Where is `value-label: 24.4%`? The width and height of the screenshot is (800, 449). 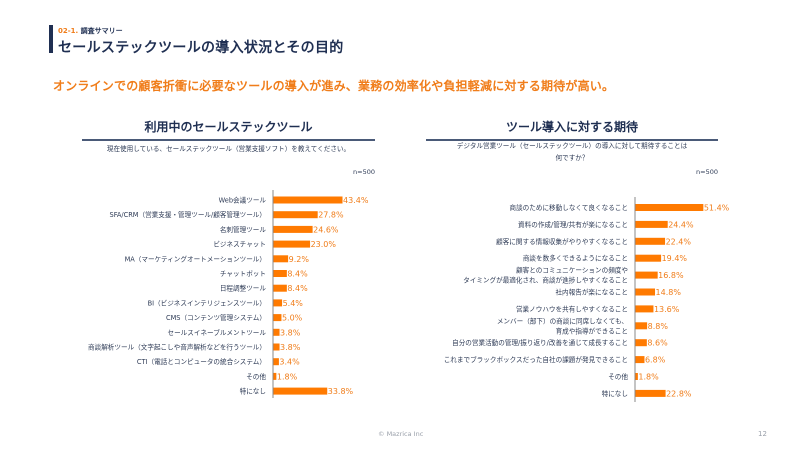 value-label: 24.4% is located at coordinates (681, 224).